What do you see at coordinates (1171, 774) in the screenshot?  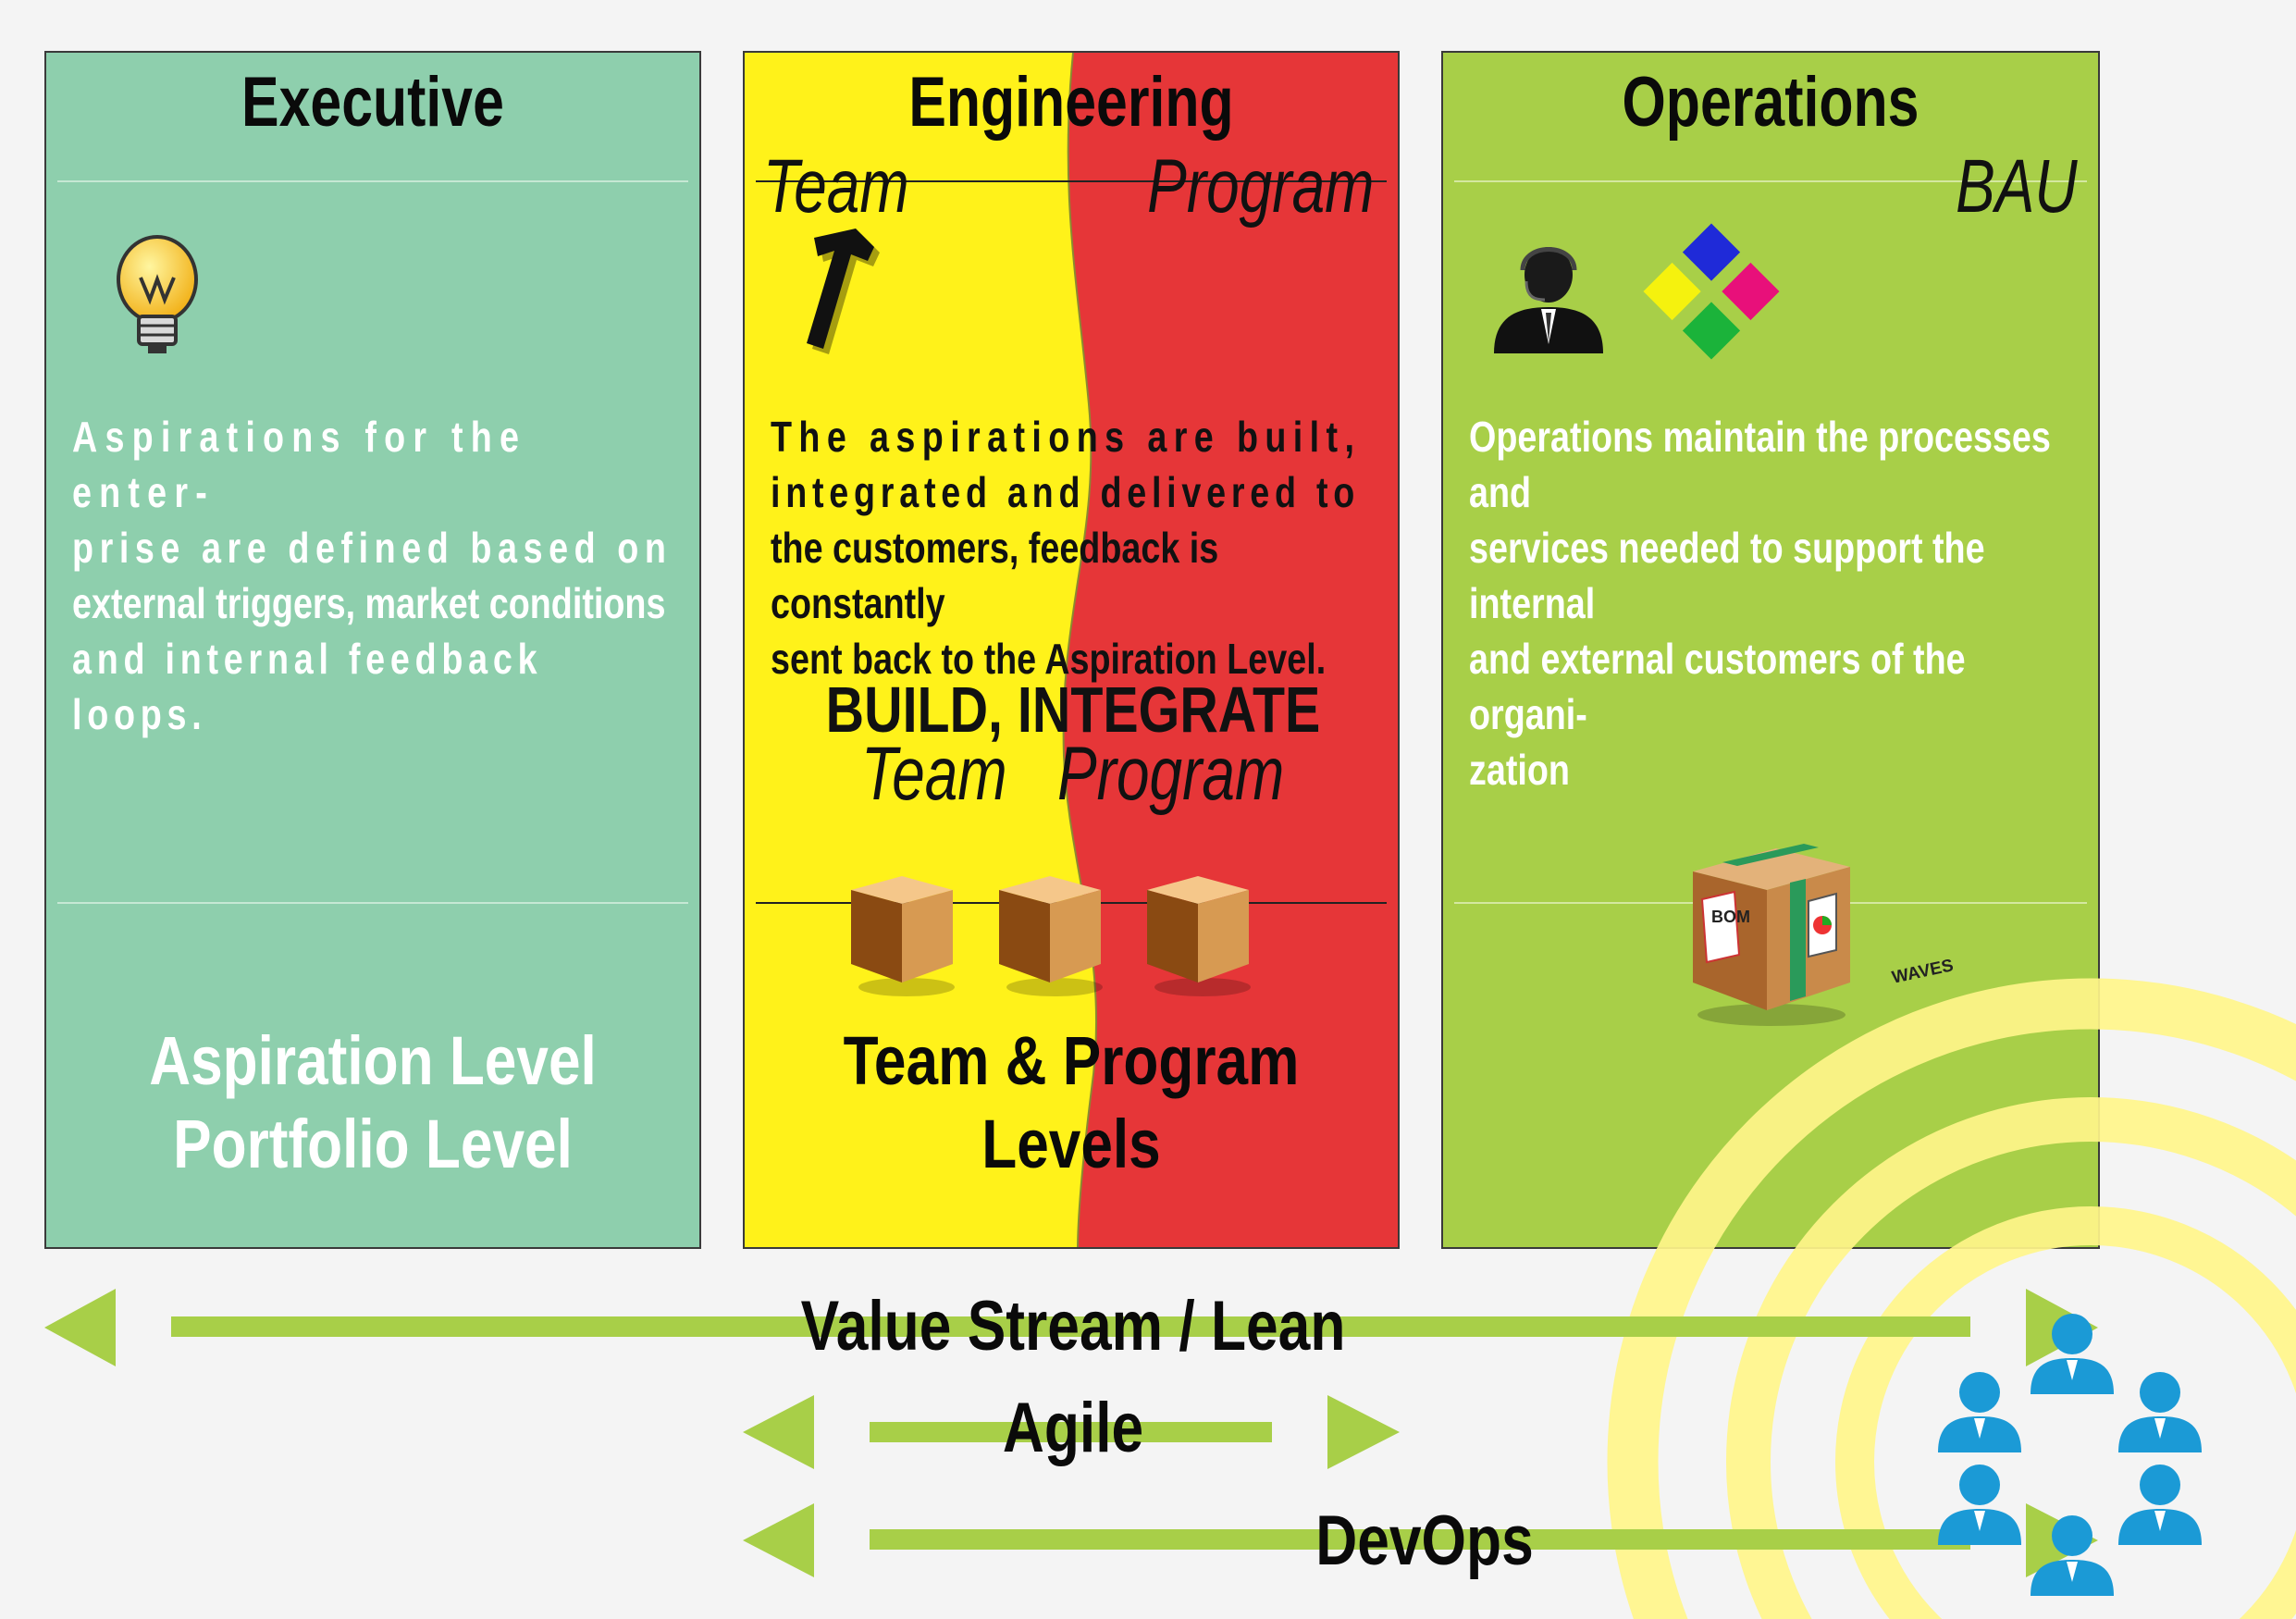 I see `build-program-label: Program` at bounding box center [1171, 774].